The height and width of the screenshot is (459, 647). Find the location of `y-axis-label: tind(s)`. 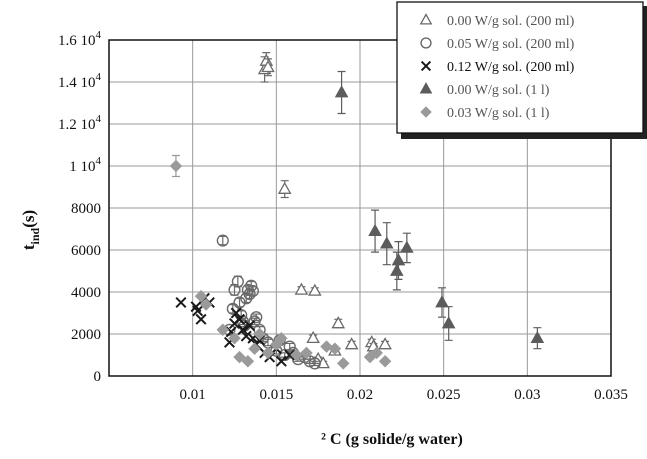

y-axis-label: tind(s) is located at coordinates (30, 230).